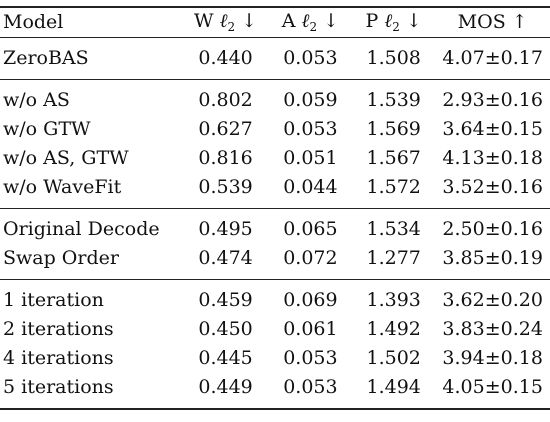 This screenshot has width=550, height=422. I want to click on header-mos: MOS ↑, so click(492, 22).